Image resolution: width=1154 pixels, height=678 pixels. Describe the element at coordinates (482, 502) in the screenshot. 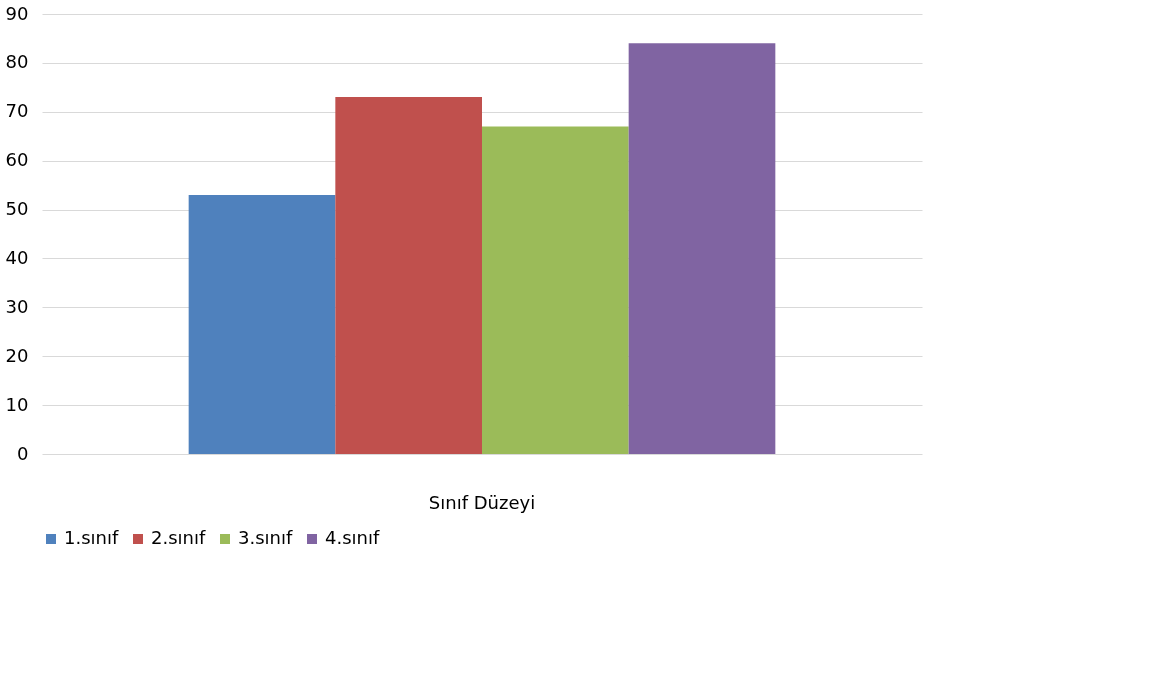

I see `x-tick-label: Sınıf Düzeyi` at that location.